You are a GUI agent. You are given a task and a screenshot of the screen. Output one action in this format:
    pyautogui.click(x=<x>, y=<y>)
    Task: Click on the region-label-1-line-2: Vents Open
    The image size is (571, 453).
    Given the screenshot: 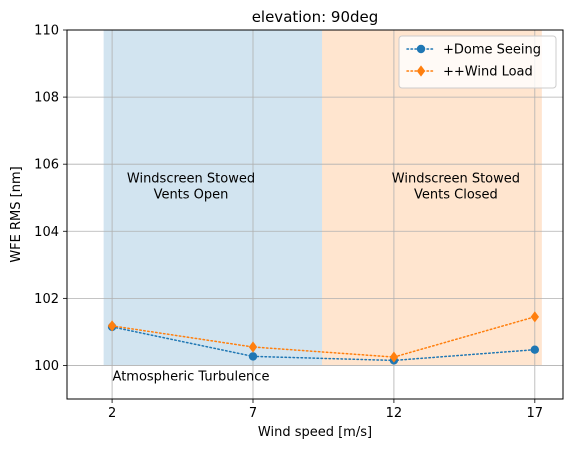 What is the action you would take?
    pyautogui.click(x=191, y=195)
    